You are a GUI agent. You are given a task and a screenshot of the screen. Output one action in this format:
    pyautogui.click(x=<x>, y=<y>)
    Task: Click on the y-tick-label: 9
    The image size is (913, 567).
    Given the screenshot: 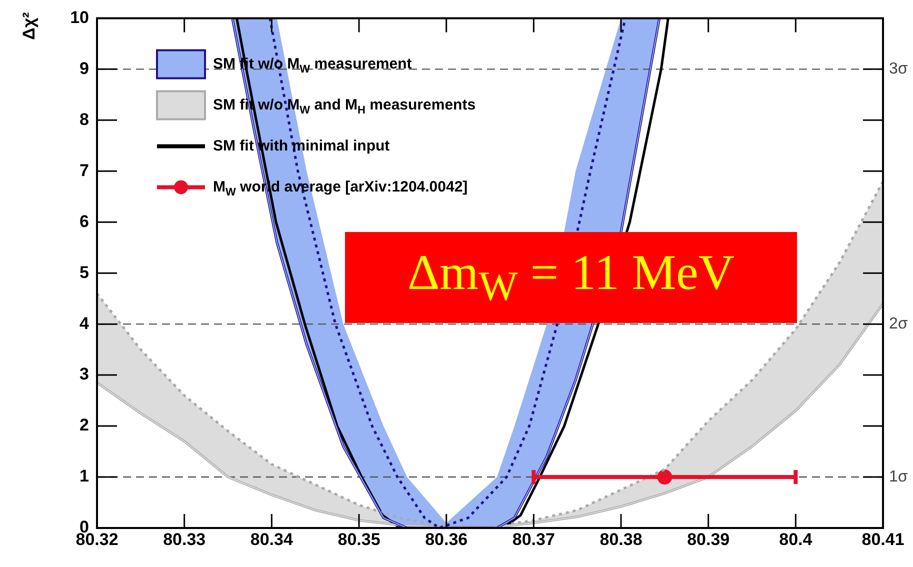 What is the action you would take?
    pyautogui.click(x=84, y=68)
    